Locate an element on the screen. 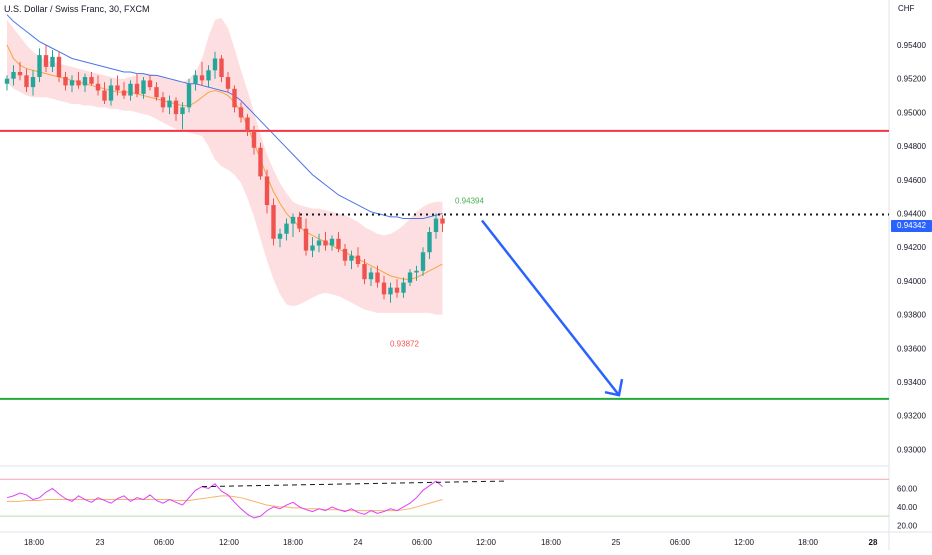  high-price-label: 0.94394 is located at coordinates (469, 201).